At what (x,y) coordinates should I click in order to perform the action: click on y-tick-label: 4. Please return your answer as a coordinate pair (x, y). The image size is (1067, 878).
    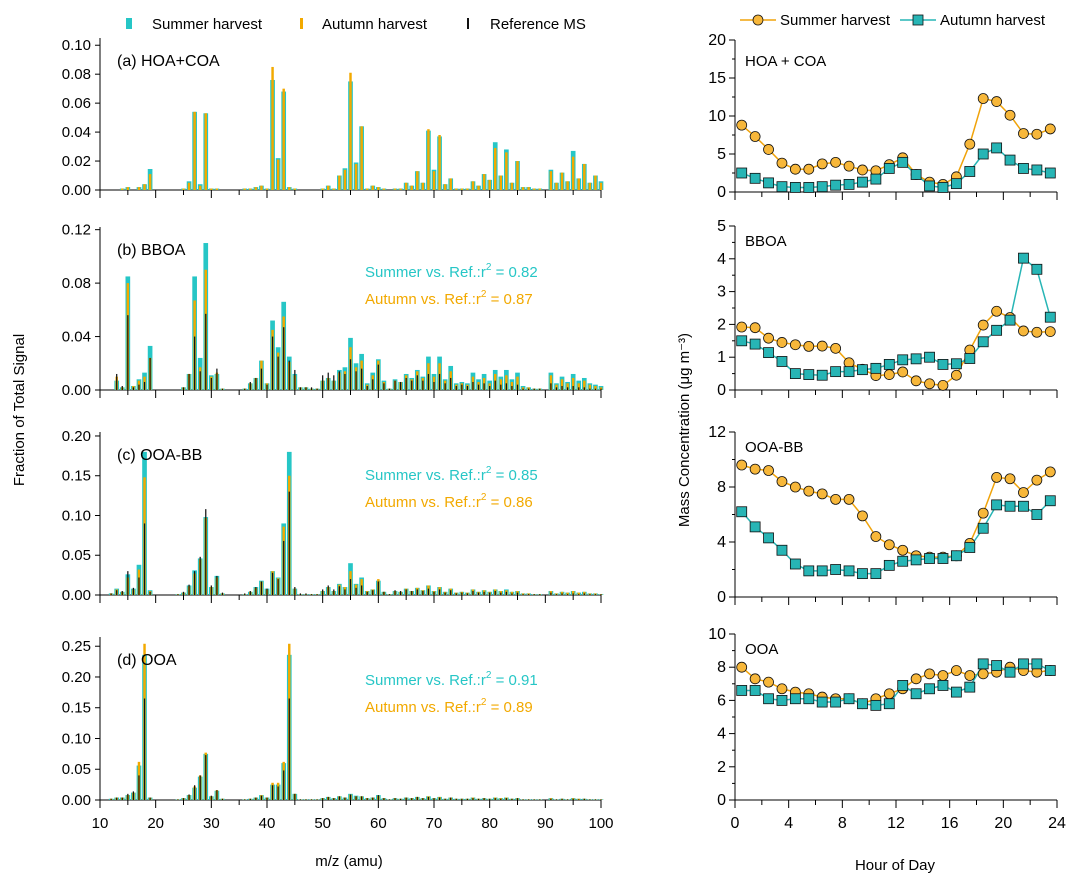
    Looking at the image, I should click on (721, 259).